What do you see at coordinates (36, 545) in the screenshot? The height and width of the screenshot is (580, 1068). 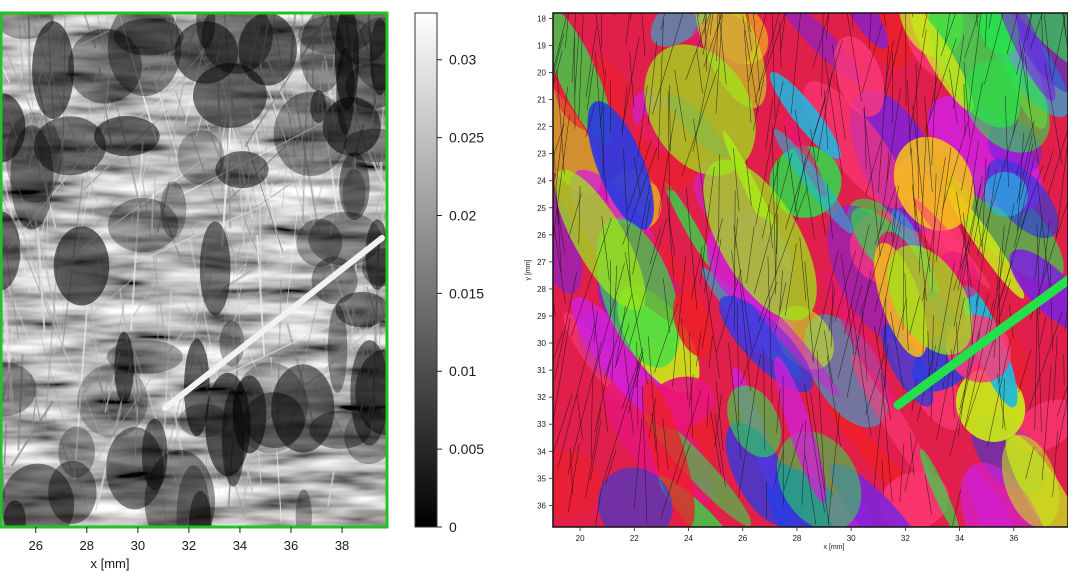 I see `left-x-tick-label: 26` at bounding box center [36, 545].